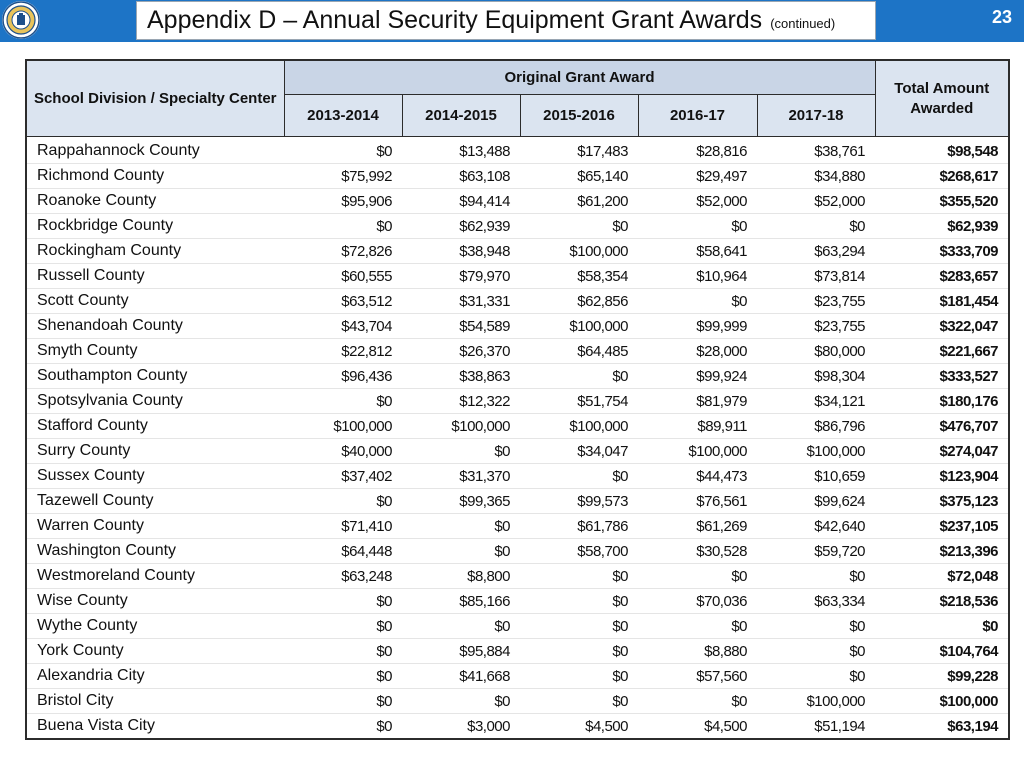 This screenshot has height=768, width=1024. Describe the element at coordinates (942, 251) in the screenshot. I see `total-amount-cell: $333,709` at that location.